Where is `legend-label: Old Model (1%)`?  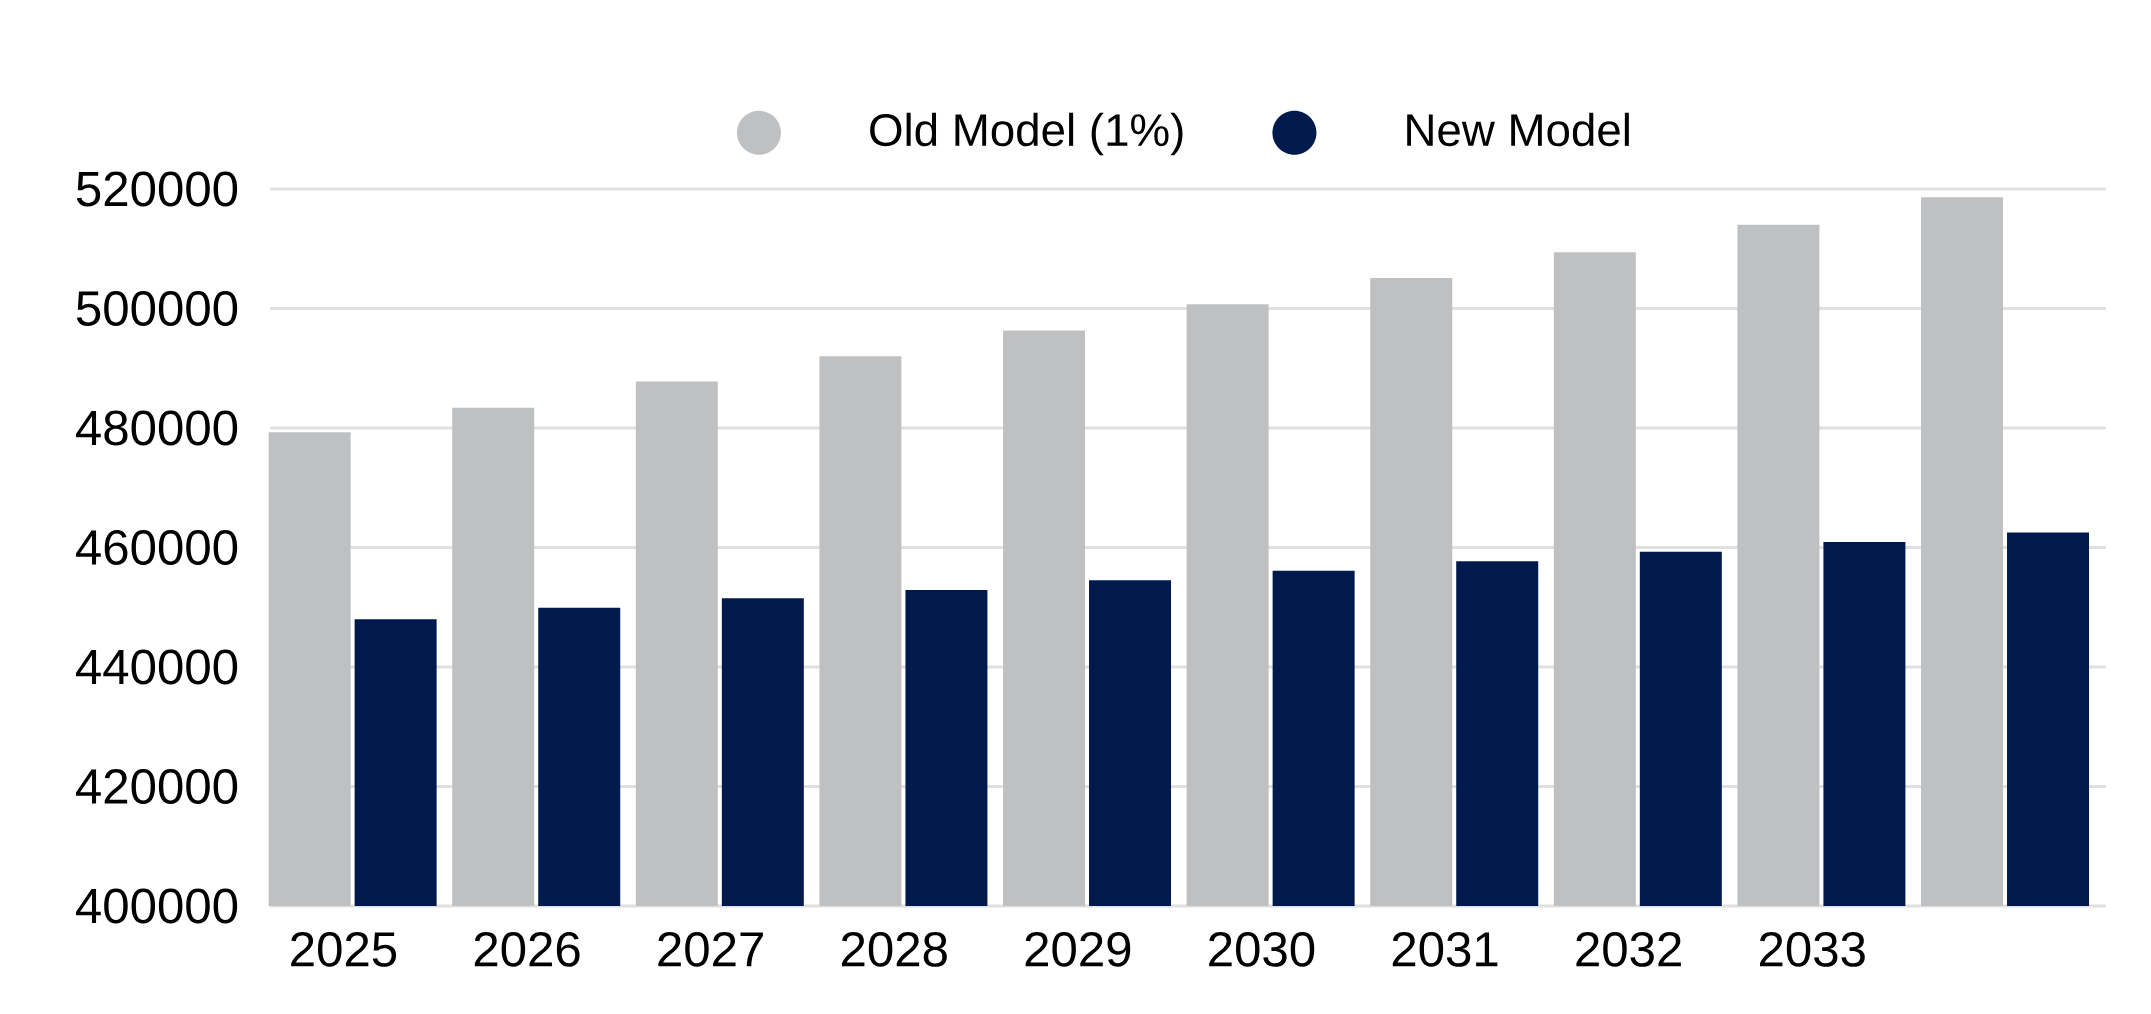 legend-label: Old Model (1%) is located at coordinates (1026, 134).